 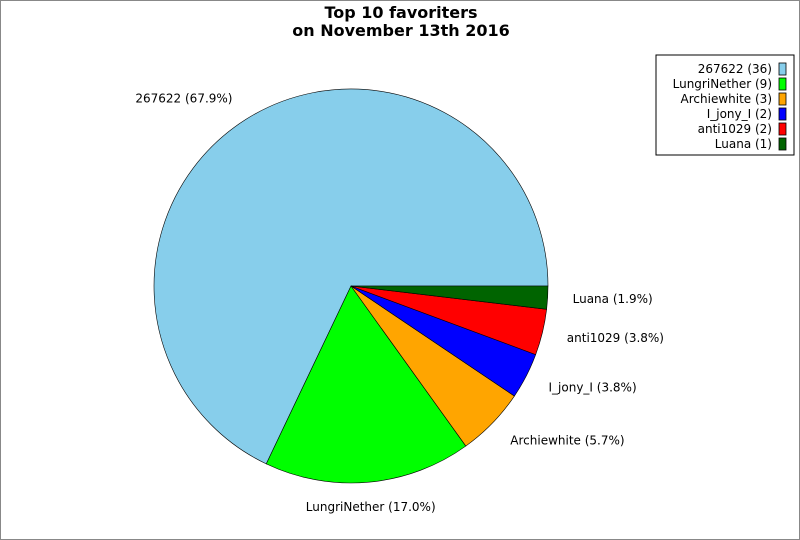 What do you see at coordinates (371, 507) in the screenshot?
I see `slice-label-LungriNether: LungriNether (17.0%)` at bounding box center [371, 507].